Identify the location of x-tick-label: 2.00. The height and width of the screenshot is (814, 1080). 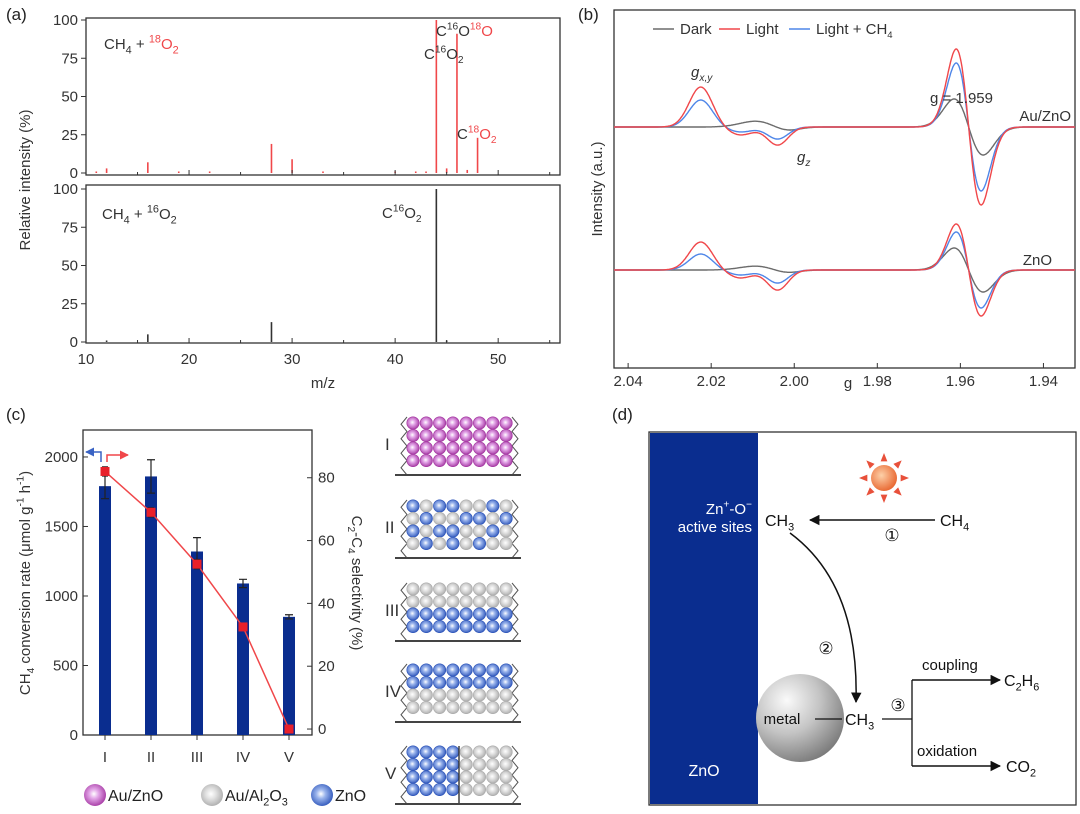
(794, 381).